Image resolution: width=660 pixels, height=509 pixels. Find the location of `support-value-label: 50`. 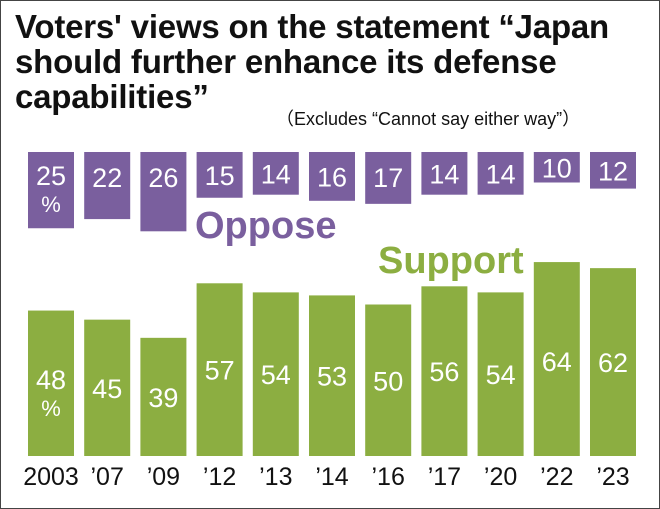

support-value-label: 50 is located at coordinates (388, 381).